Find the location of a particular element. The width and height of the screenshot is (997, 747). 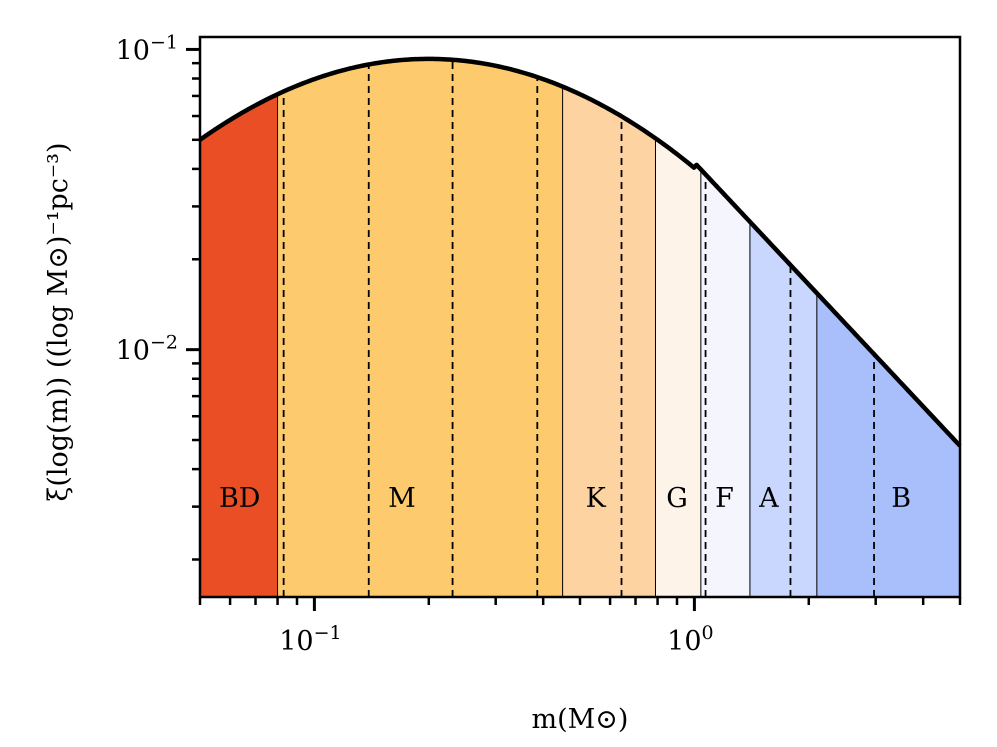

tick-label: 10⁰ is located at coordinates (690, 639).